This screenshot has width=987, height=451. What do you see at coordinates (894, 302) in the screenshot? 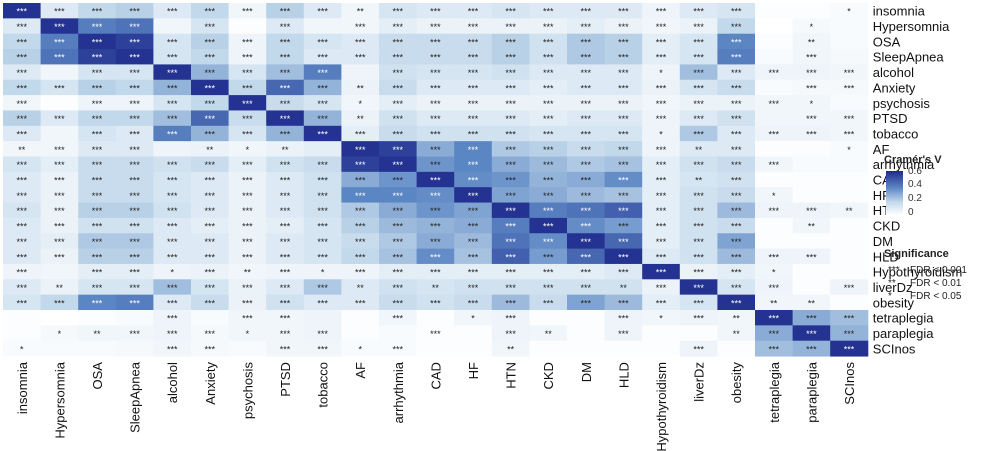
I see `row-label: obesity` at bounding box center [894, 302].